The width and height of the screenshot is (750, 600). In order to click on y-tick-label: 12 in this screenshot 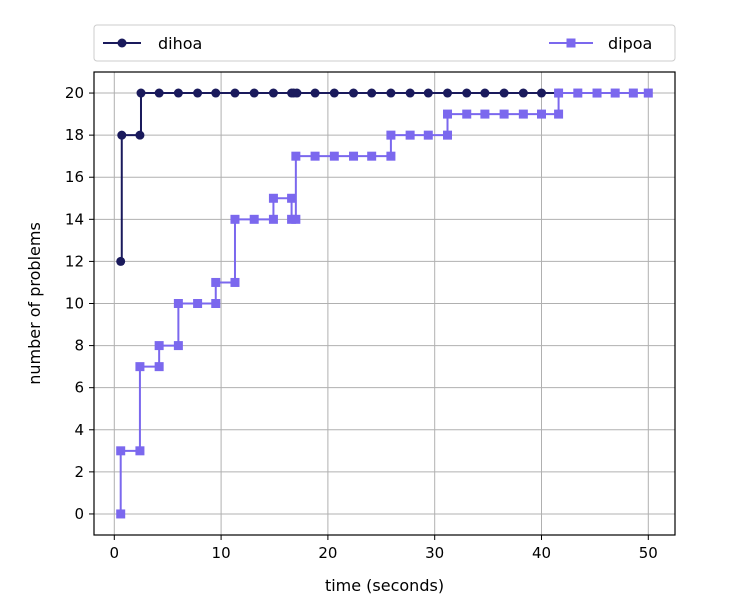, I will do `click(74, 261)`.